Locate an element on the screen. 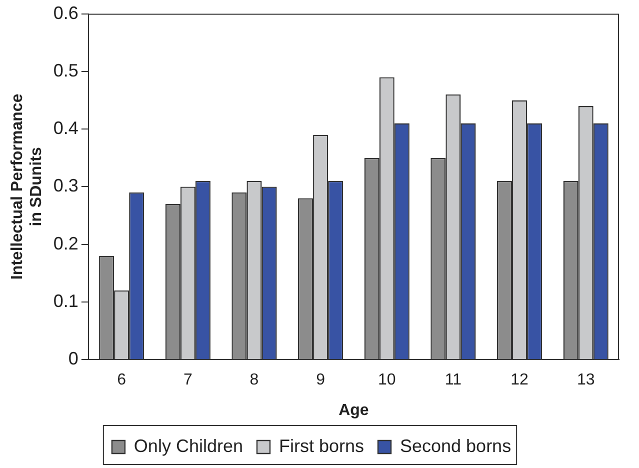 This screenshot has width=639, height=468. x-tick-label: 6 is located at coordinates (121, 380).